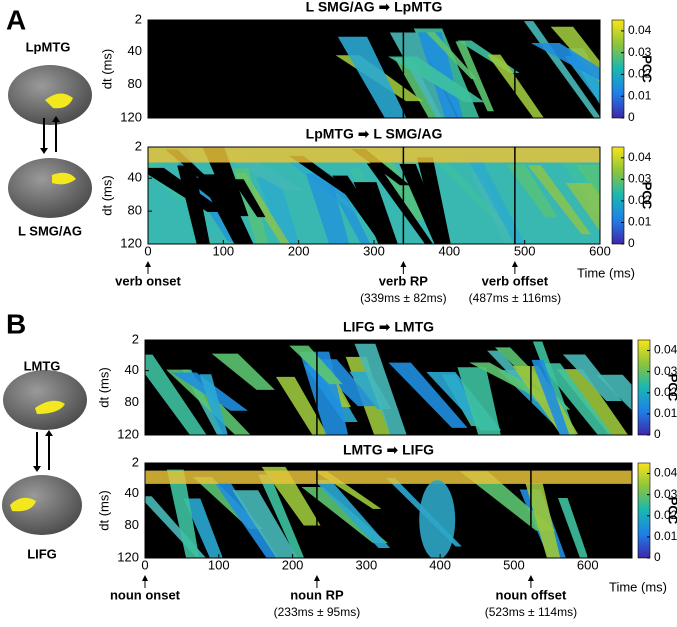 The width and height of the screenshot is (677, 627). Describe the element at coordinates (374, 250) in the screenshot. I see `x-tick-label: 300` at that location.